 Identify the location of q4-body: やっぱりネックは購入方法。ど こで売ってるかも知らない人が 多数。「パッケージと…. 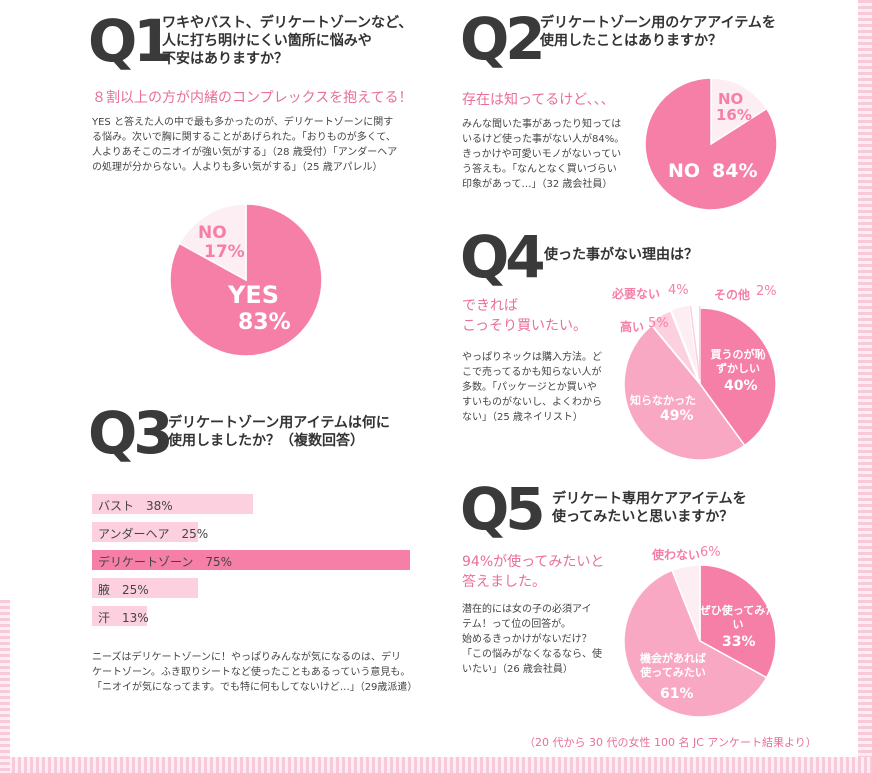
(532, 387).